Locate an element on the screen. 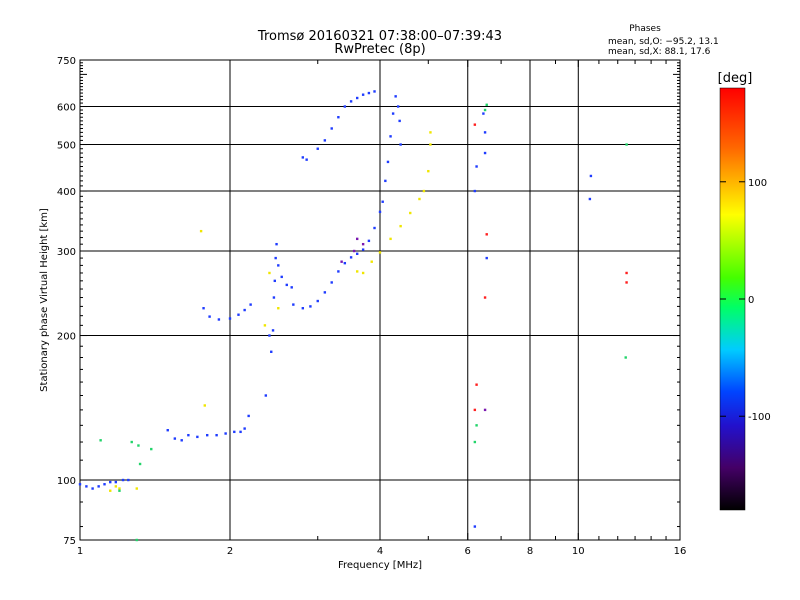 This screenshot has height=600, width=800. stats-line-x: mean, sd,X: 88.1, 17.6 is located at coordinates (659, 52).